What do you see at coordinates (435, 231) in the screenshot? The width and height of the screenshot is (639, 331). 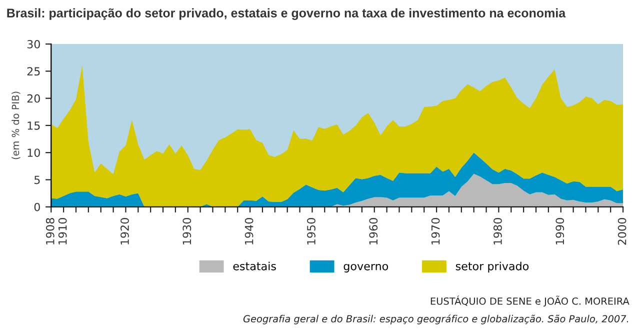 I see `x-tick-label: 1970` at bounding box center [435, 231].